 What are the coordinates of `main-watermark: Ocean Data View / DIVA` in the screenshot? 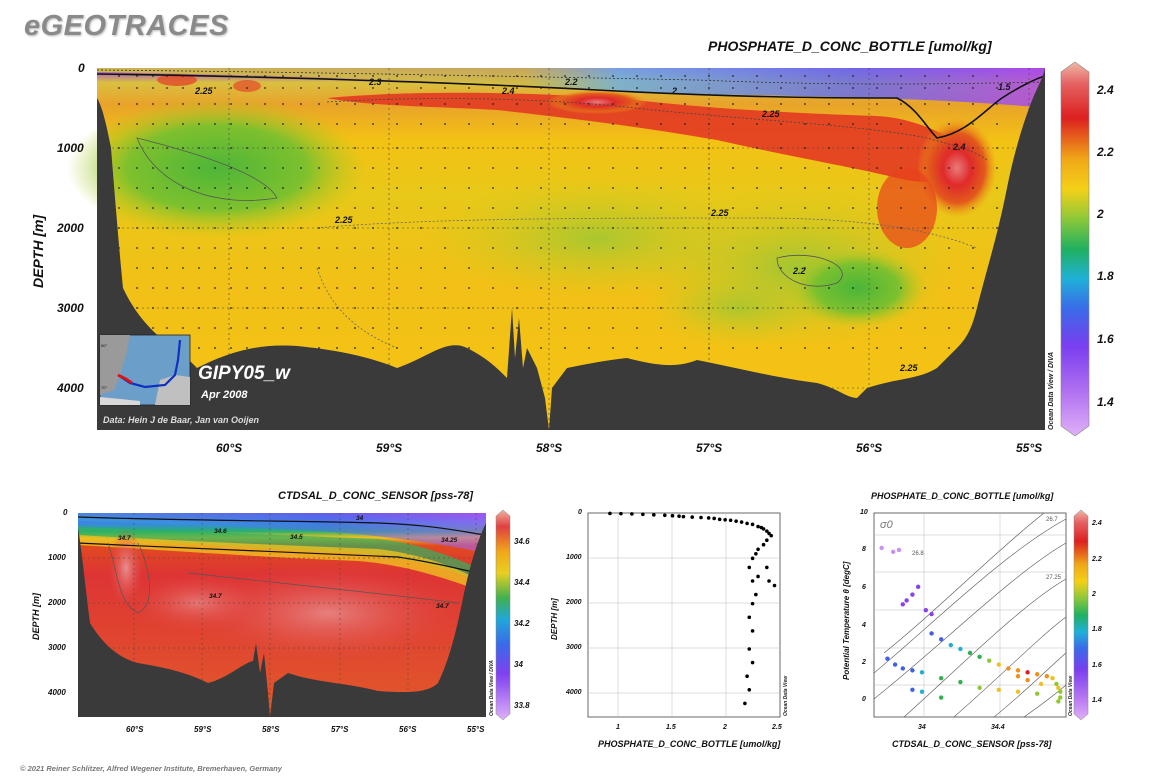 It's located at (1051, 390).